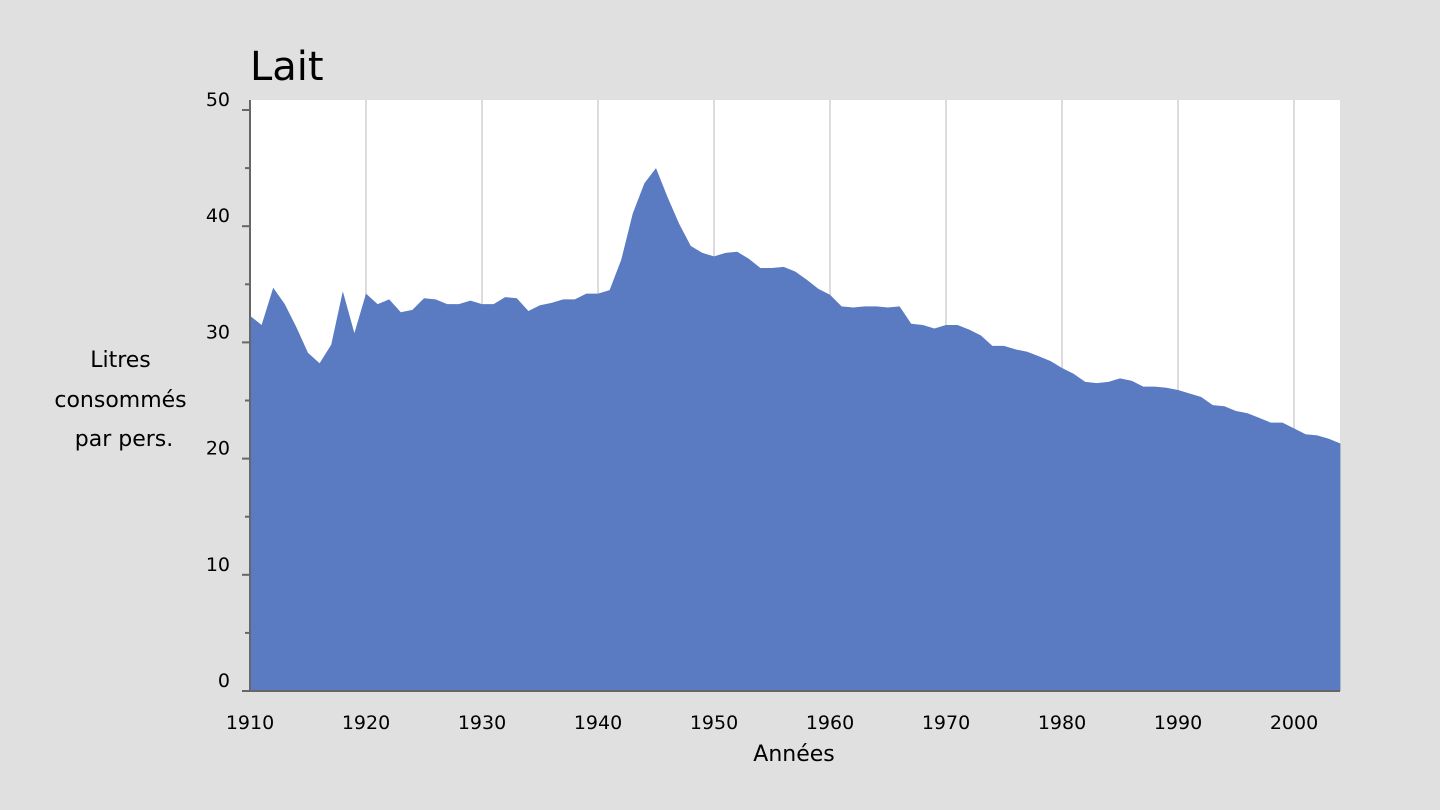 Image resolution: width=1440 pixels, height=810 pixels. Describe the element at coordinates (287, 67) in the screenshot. I see `chart-title: Lait` at that location.